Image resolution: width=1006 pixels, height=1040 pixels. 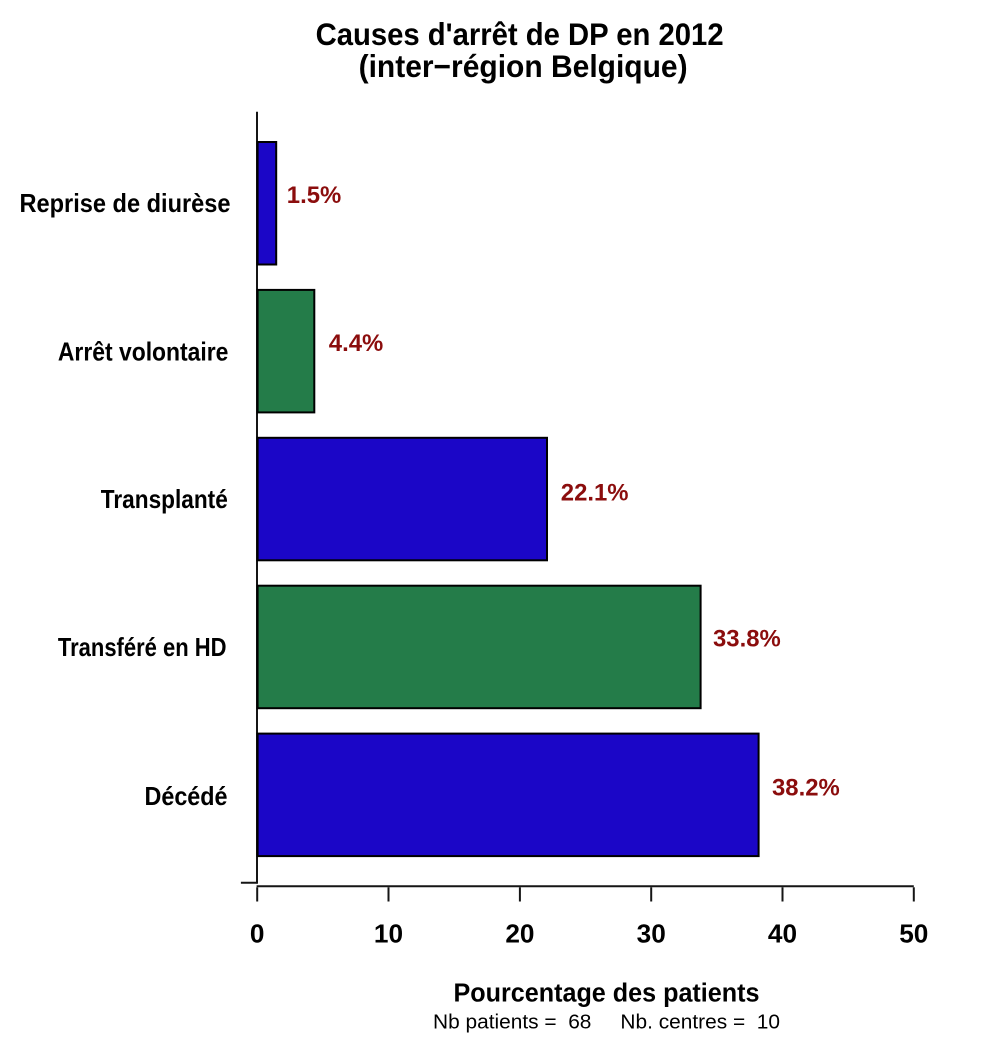 What do you see at coordinates (606, 1022) in the screenshot?
I see `svg-text:Nb patients = 68 Nb. cent: Nb patients = 68 Nb. centres = 10` at bounding box center [606, 1022].